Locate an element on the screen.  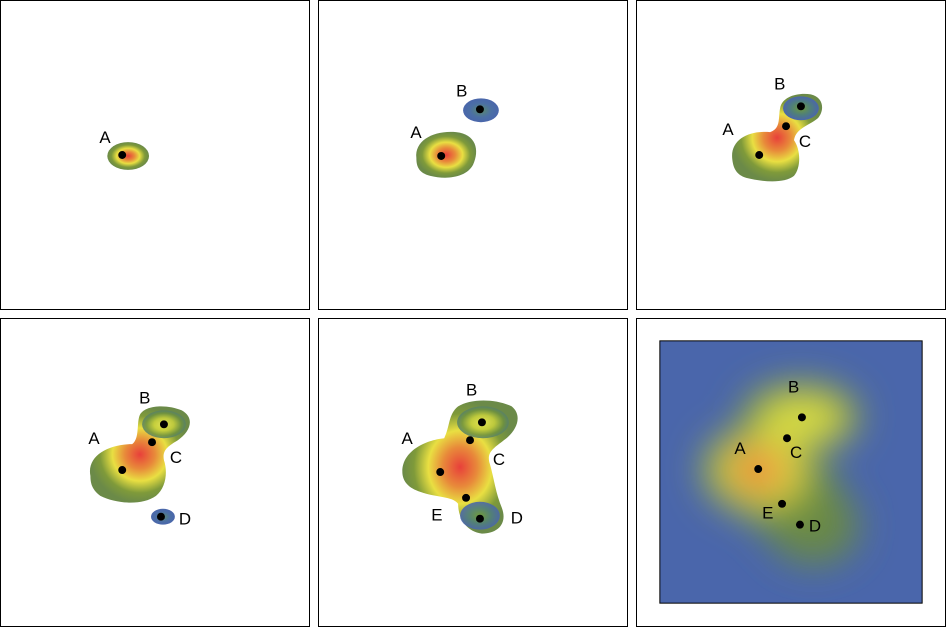
panel-5-svg: A B C D E is located at coordinates (462, 457).